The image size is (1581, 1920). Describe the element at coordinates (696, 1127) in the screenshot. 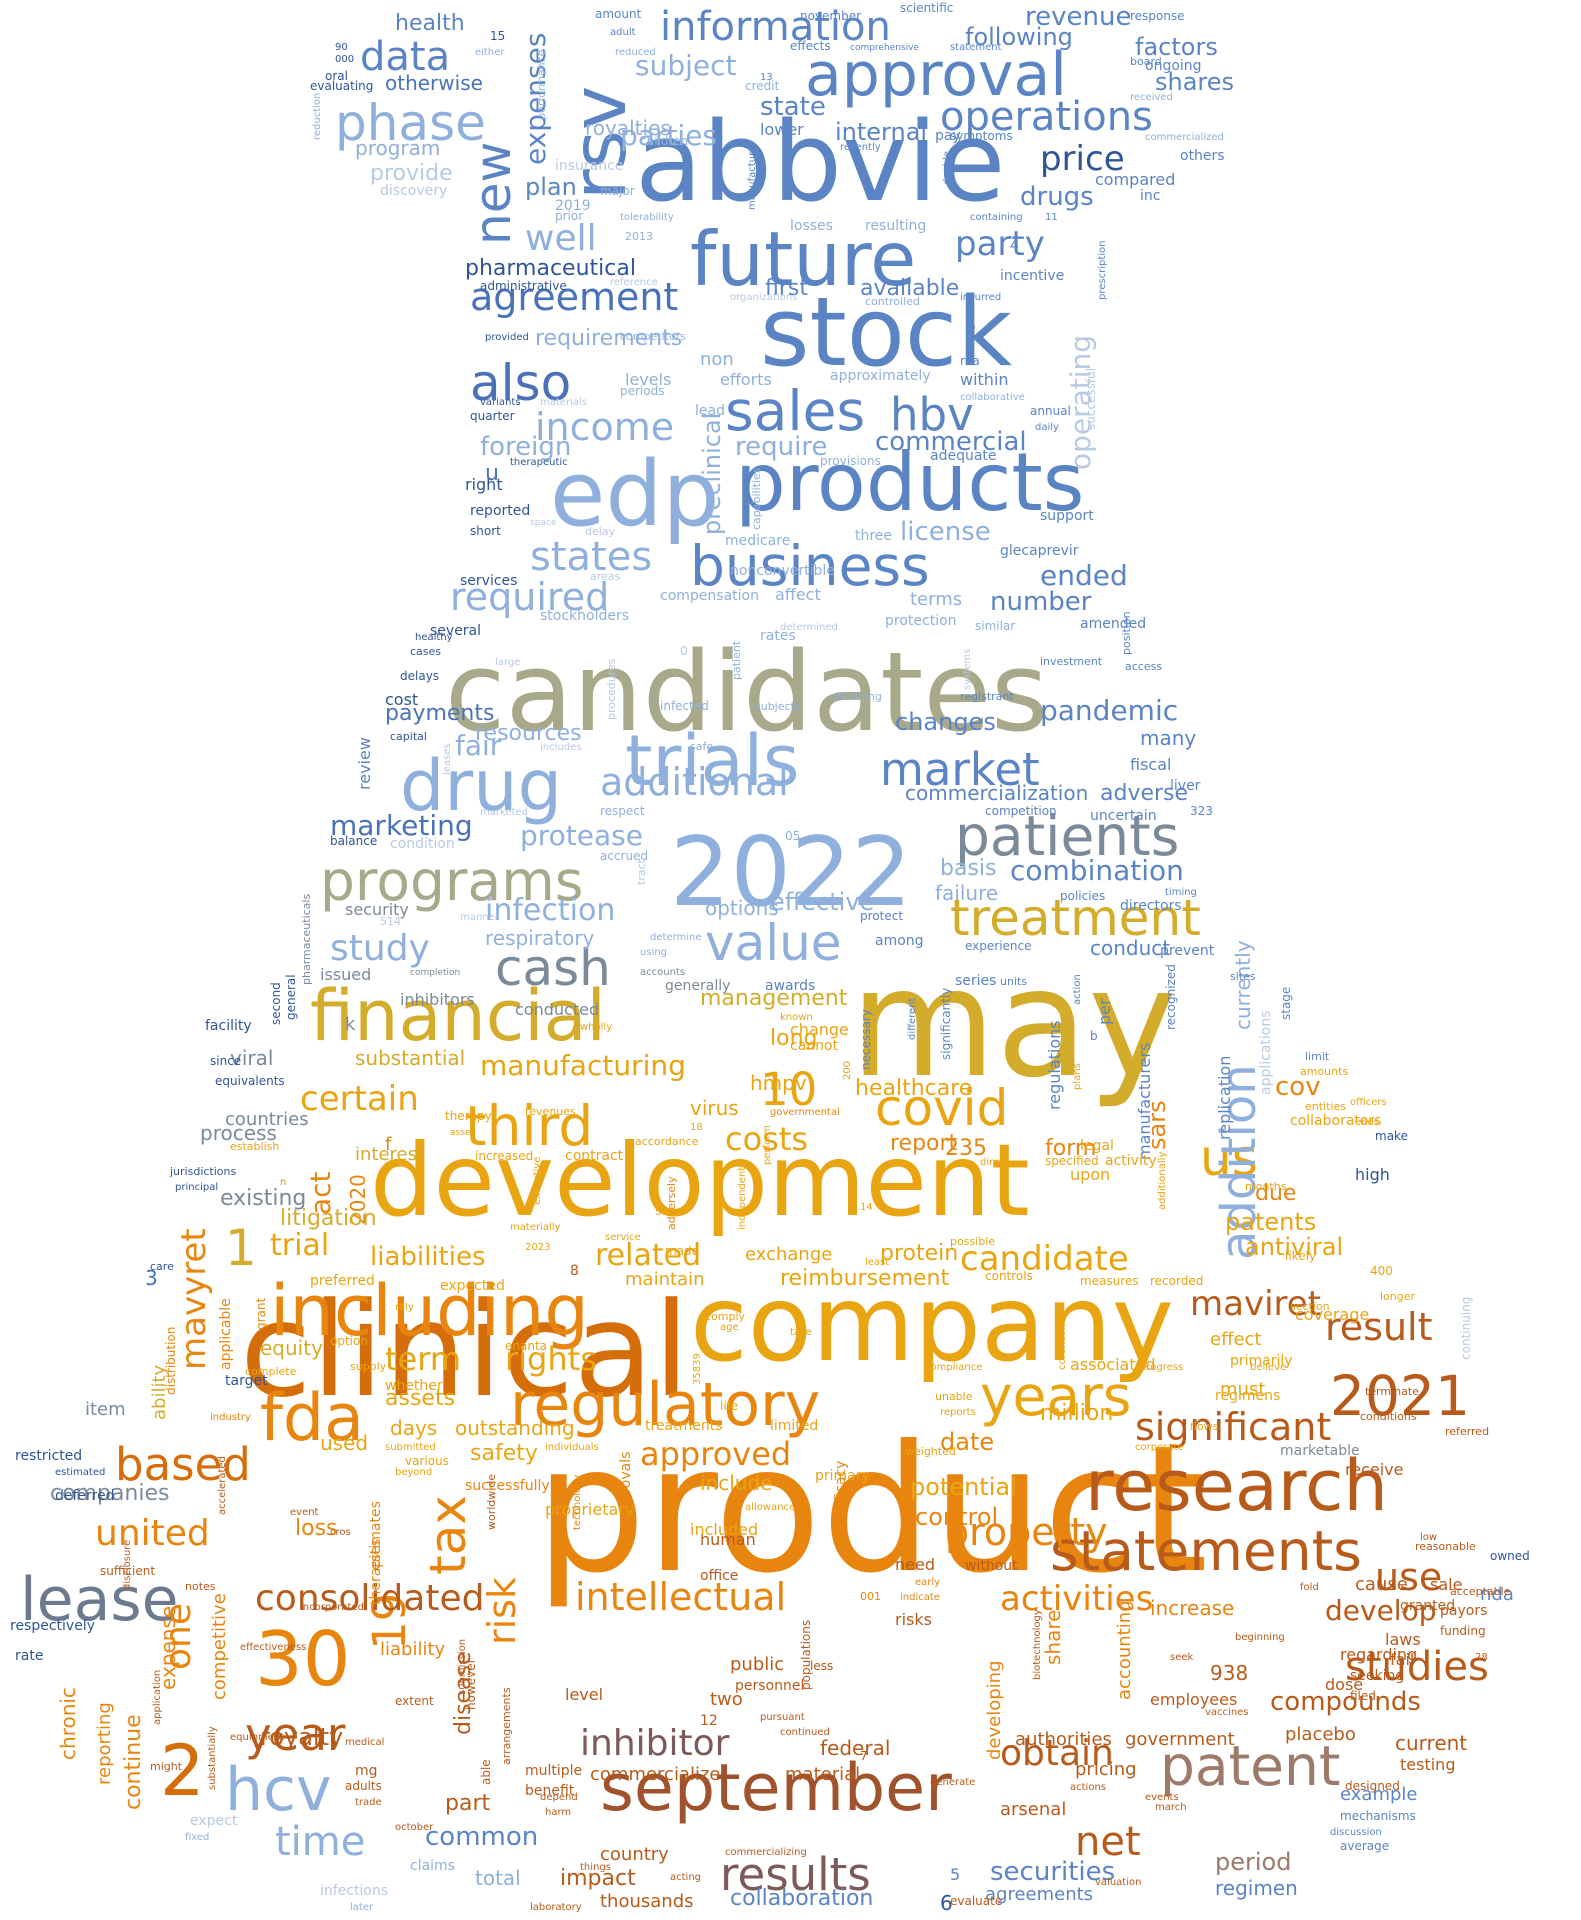

I see `cloud-word: 18` at that location.